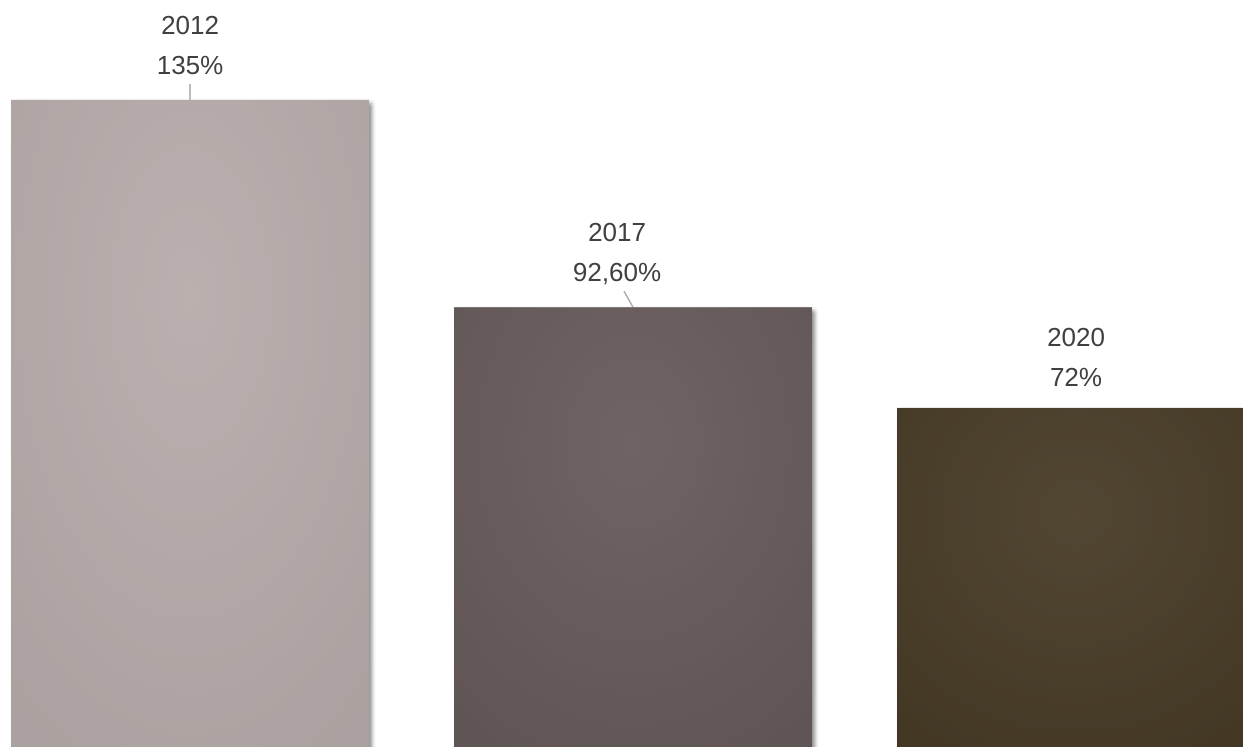 Image resolution: width=1243 pixels, height=747 pixels. I want to click on value-label-2017: 92,60%, so click(617, 272).